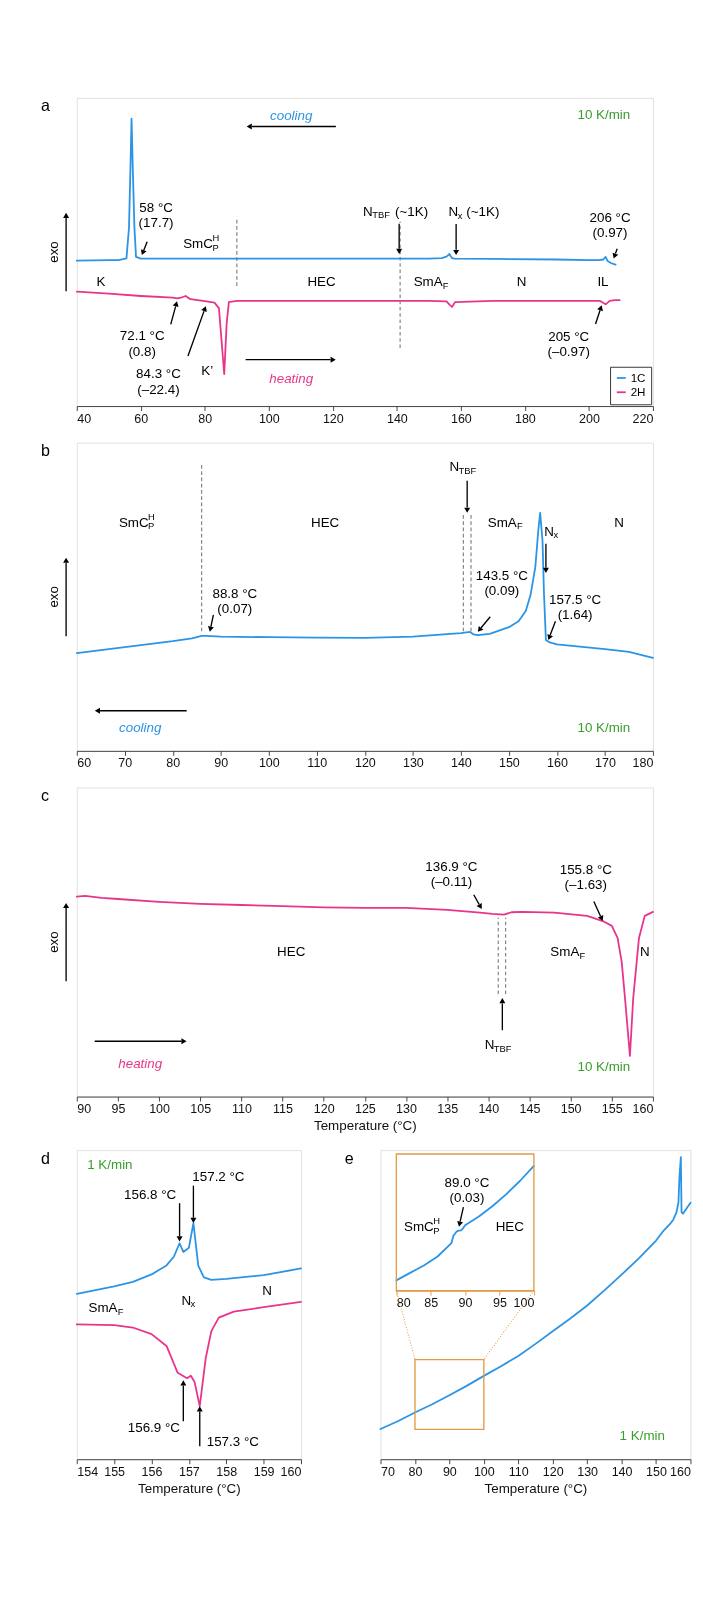  I want to click on annotation: IL, so click(603, 282).